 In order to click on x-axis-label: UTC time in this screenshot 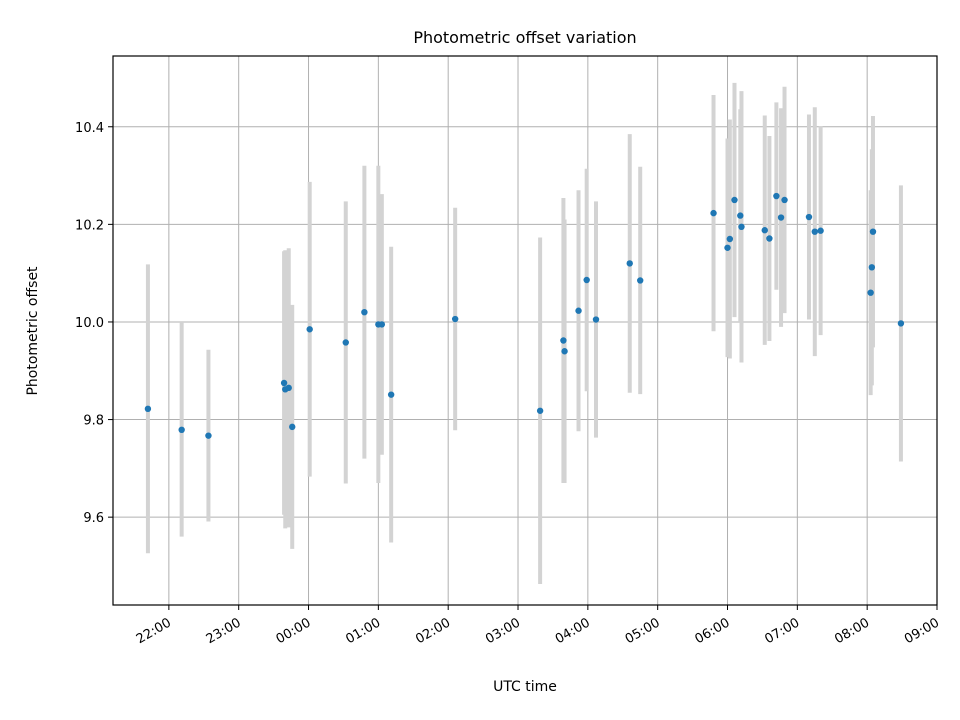, I will do `click(525, 687)`.